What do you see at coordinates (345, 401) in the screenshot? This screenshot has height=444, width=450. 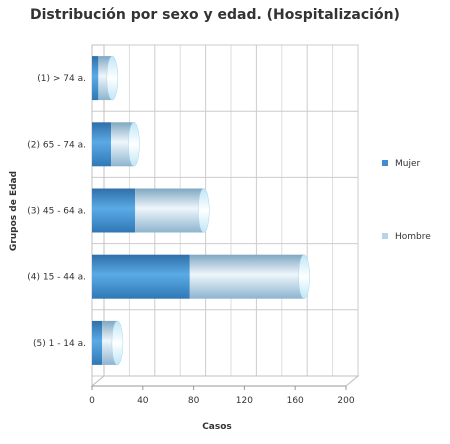 I see `x-tick-label: 200` at bounding box center [345, 401].